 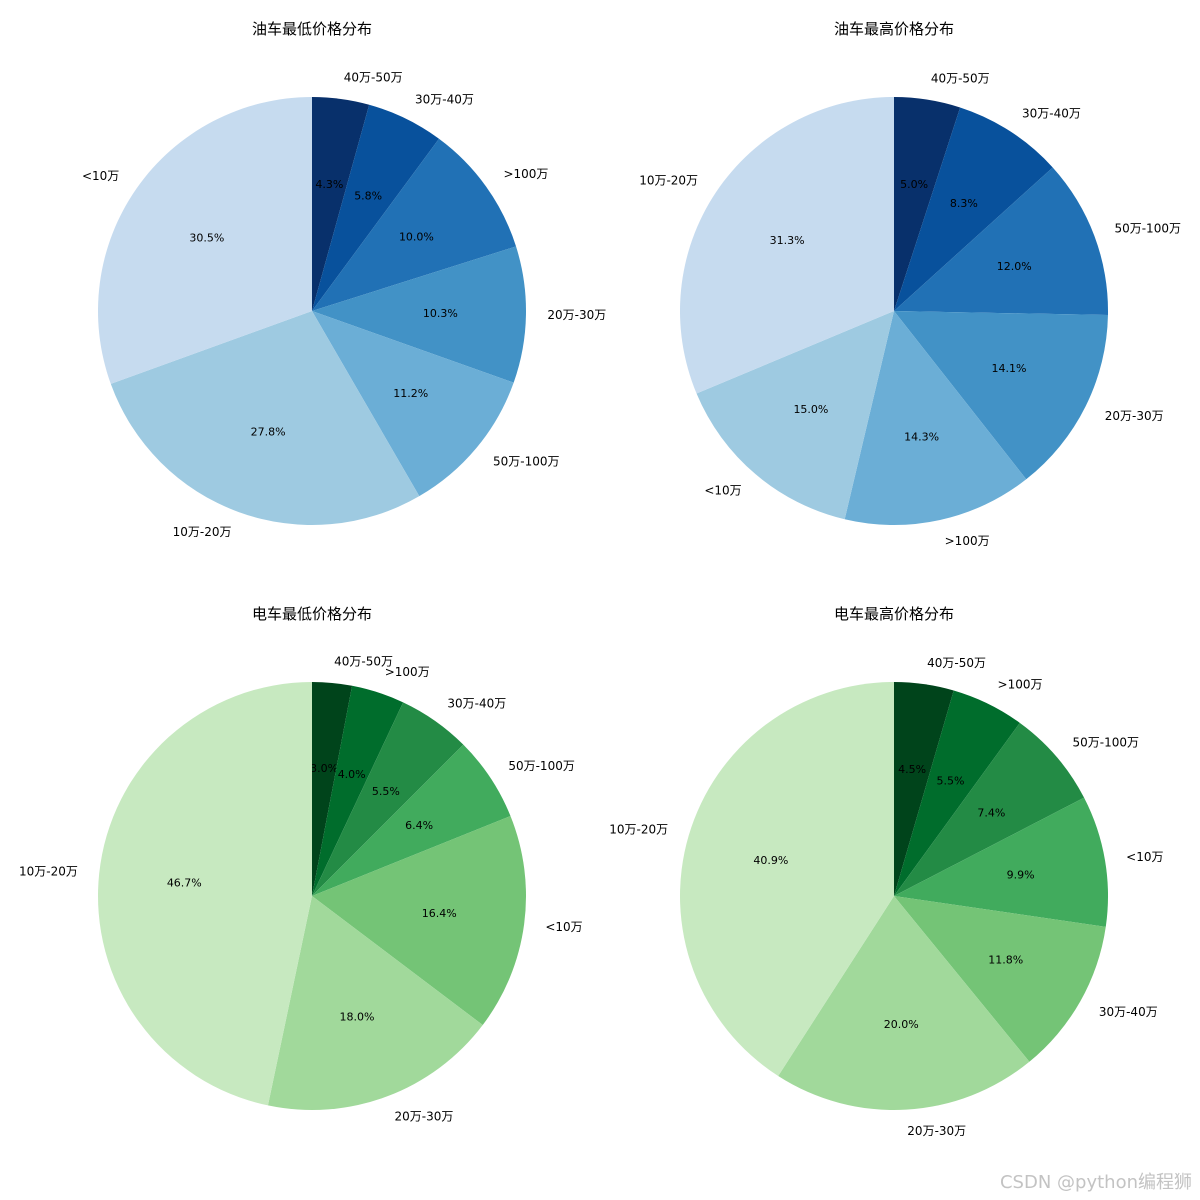 I want to click on chart-title: 电车最高价格分布, so click(x=894, y=614).